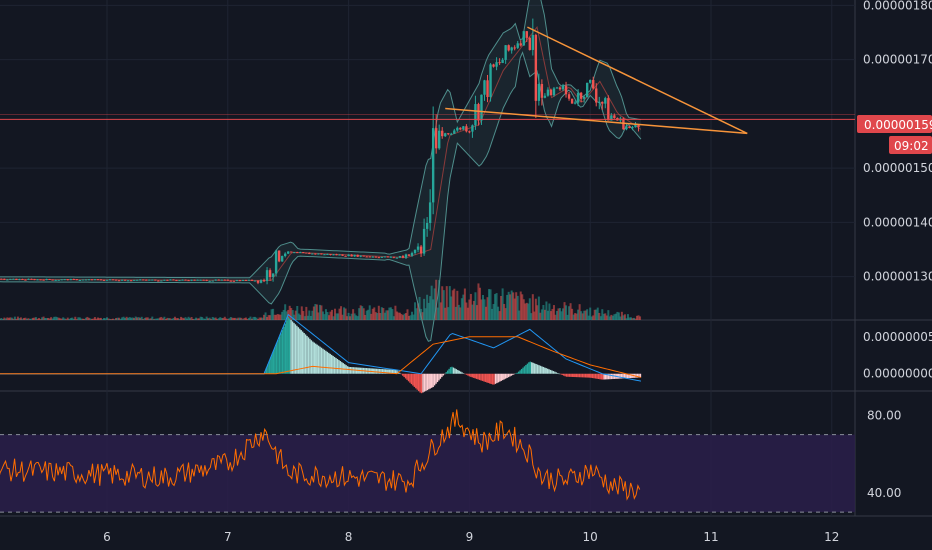 The width and height of the screenshot is (932, 550). Describe the element at coordinates (471, 537) in the screenshot. I see `time-axis: 6 7 8 9 10 11 12` at that location.